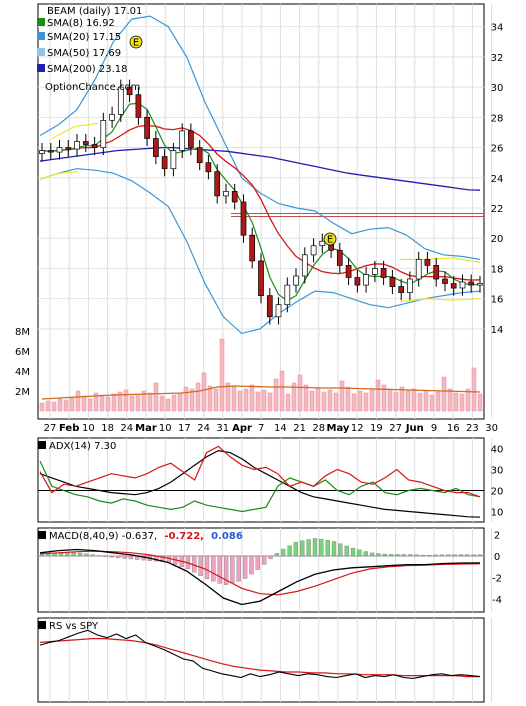 This screenshot has height=706, width=526. I want to click on adx-tick-10: 10, so click(497, 513).